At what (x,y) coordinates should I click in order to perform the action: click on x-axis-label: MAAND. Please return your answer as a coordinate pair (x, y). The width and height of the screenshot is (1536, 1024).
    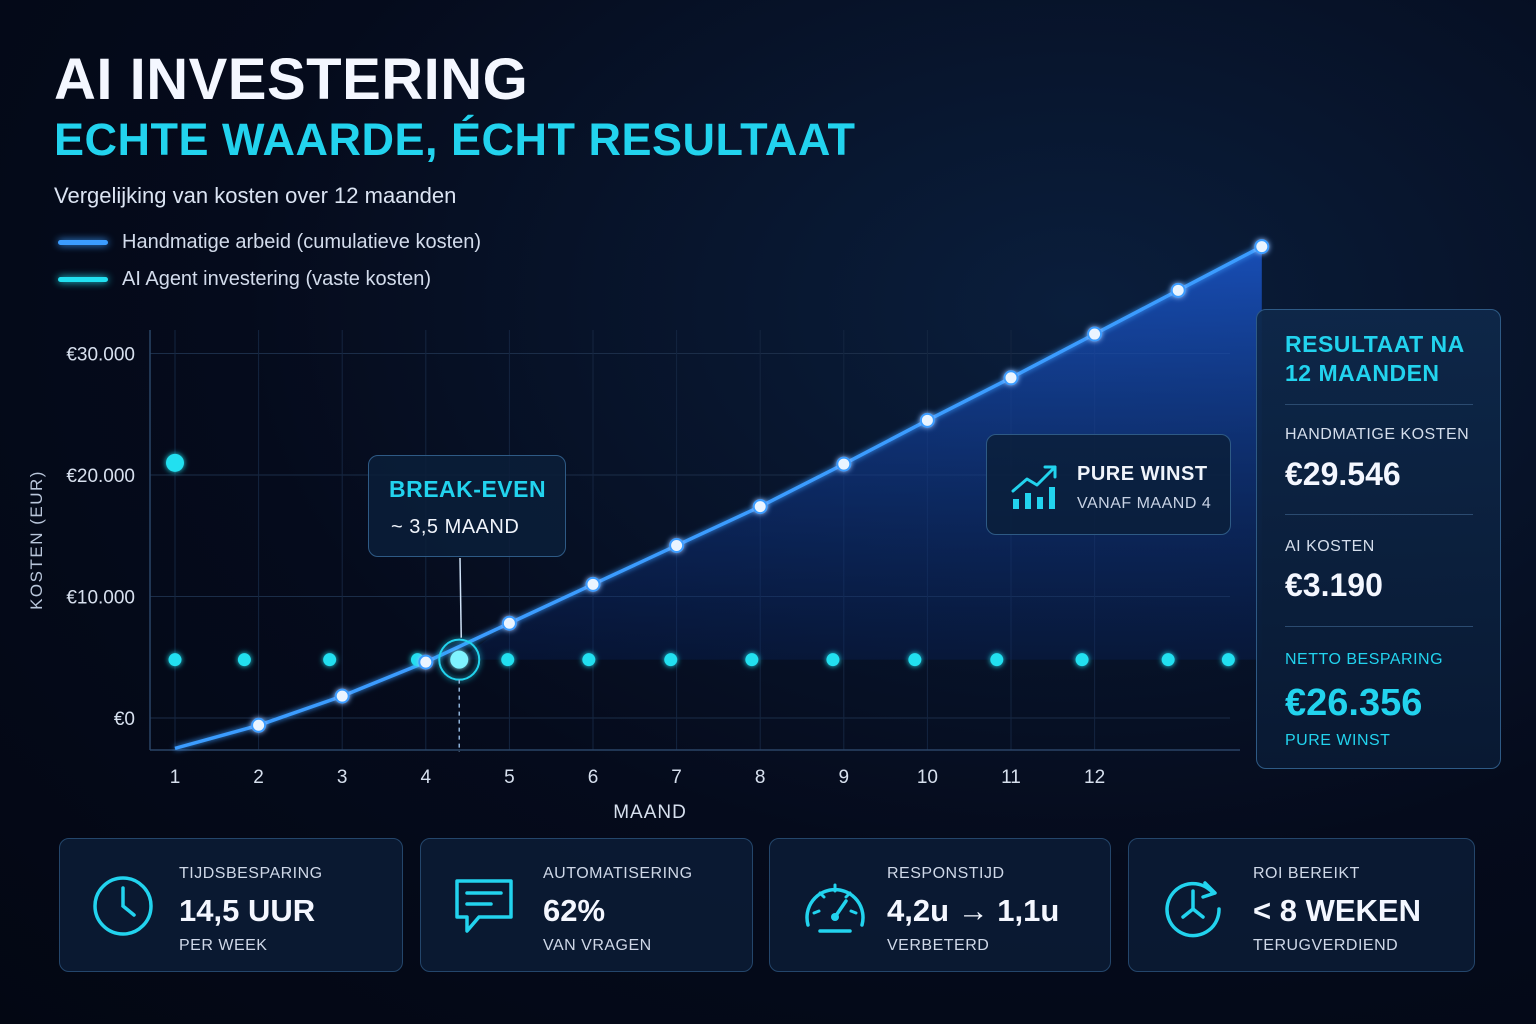
    Looking at the image, I should click on (650, 812).